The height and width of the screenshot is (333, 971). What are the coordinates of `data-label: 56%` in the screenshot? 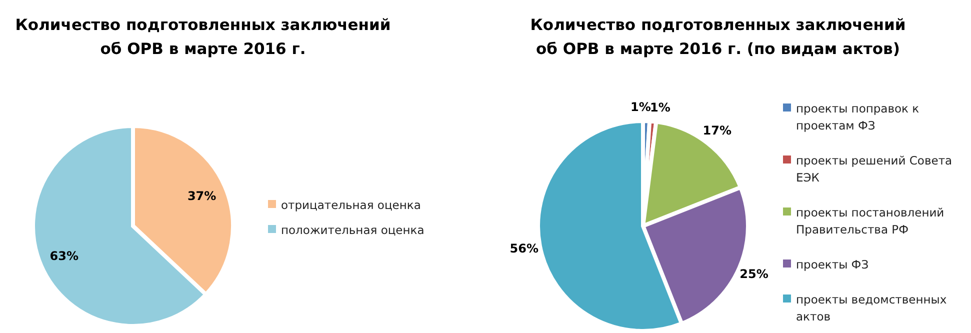 It's located at (524, 249).